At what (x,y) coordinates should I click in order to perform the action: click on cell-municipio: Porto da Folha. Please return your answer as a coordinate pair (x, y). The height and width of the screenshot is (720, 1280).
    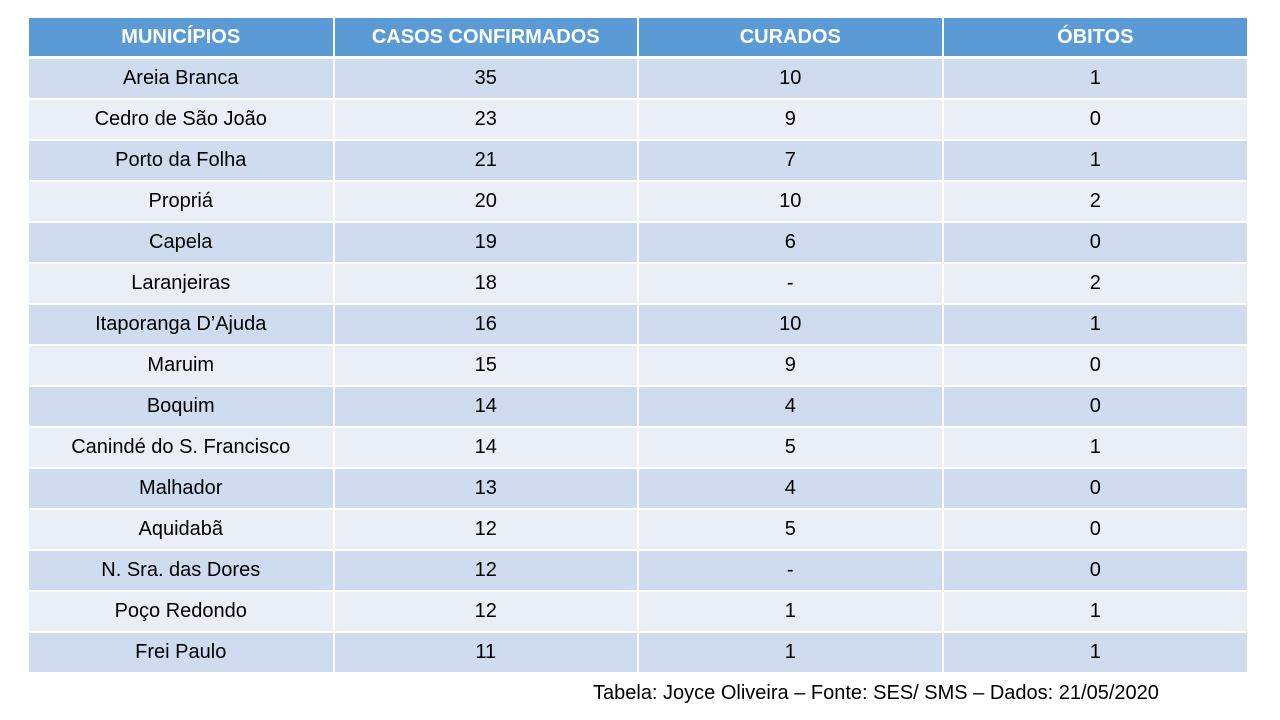
    Looking at the image, I should click on (182, 161).